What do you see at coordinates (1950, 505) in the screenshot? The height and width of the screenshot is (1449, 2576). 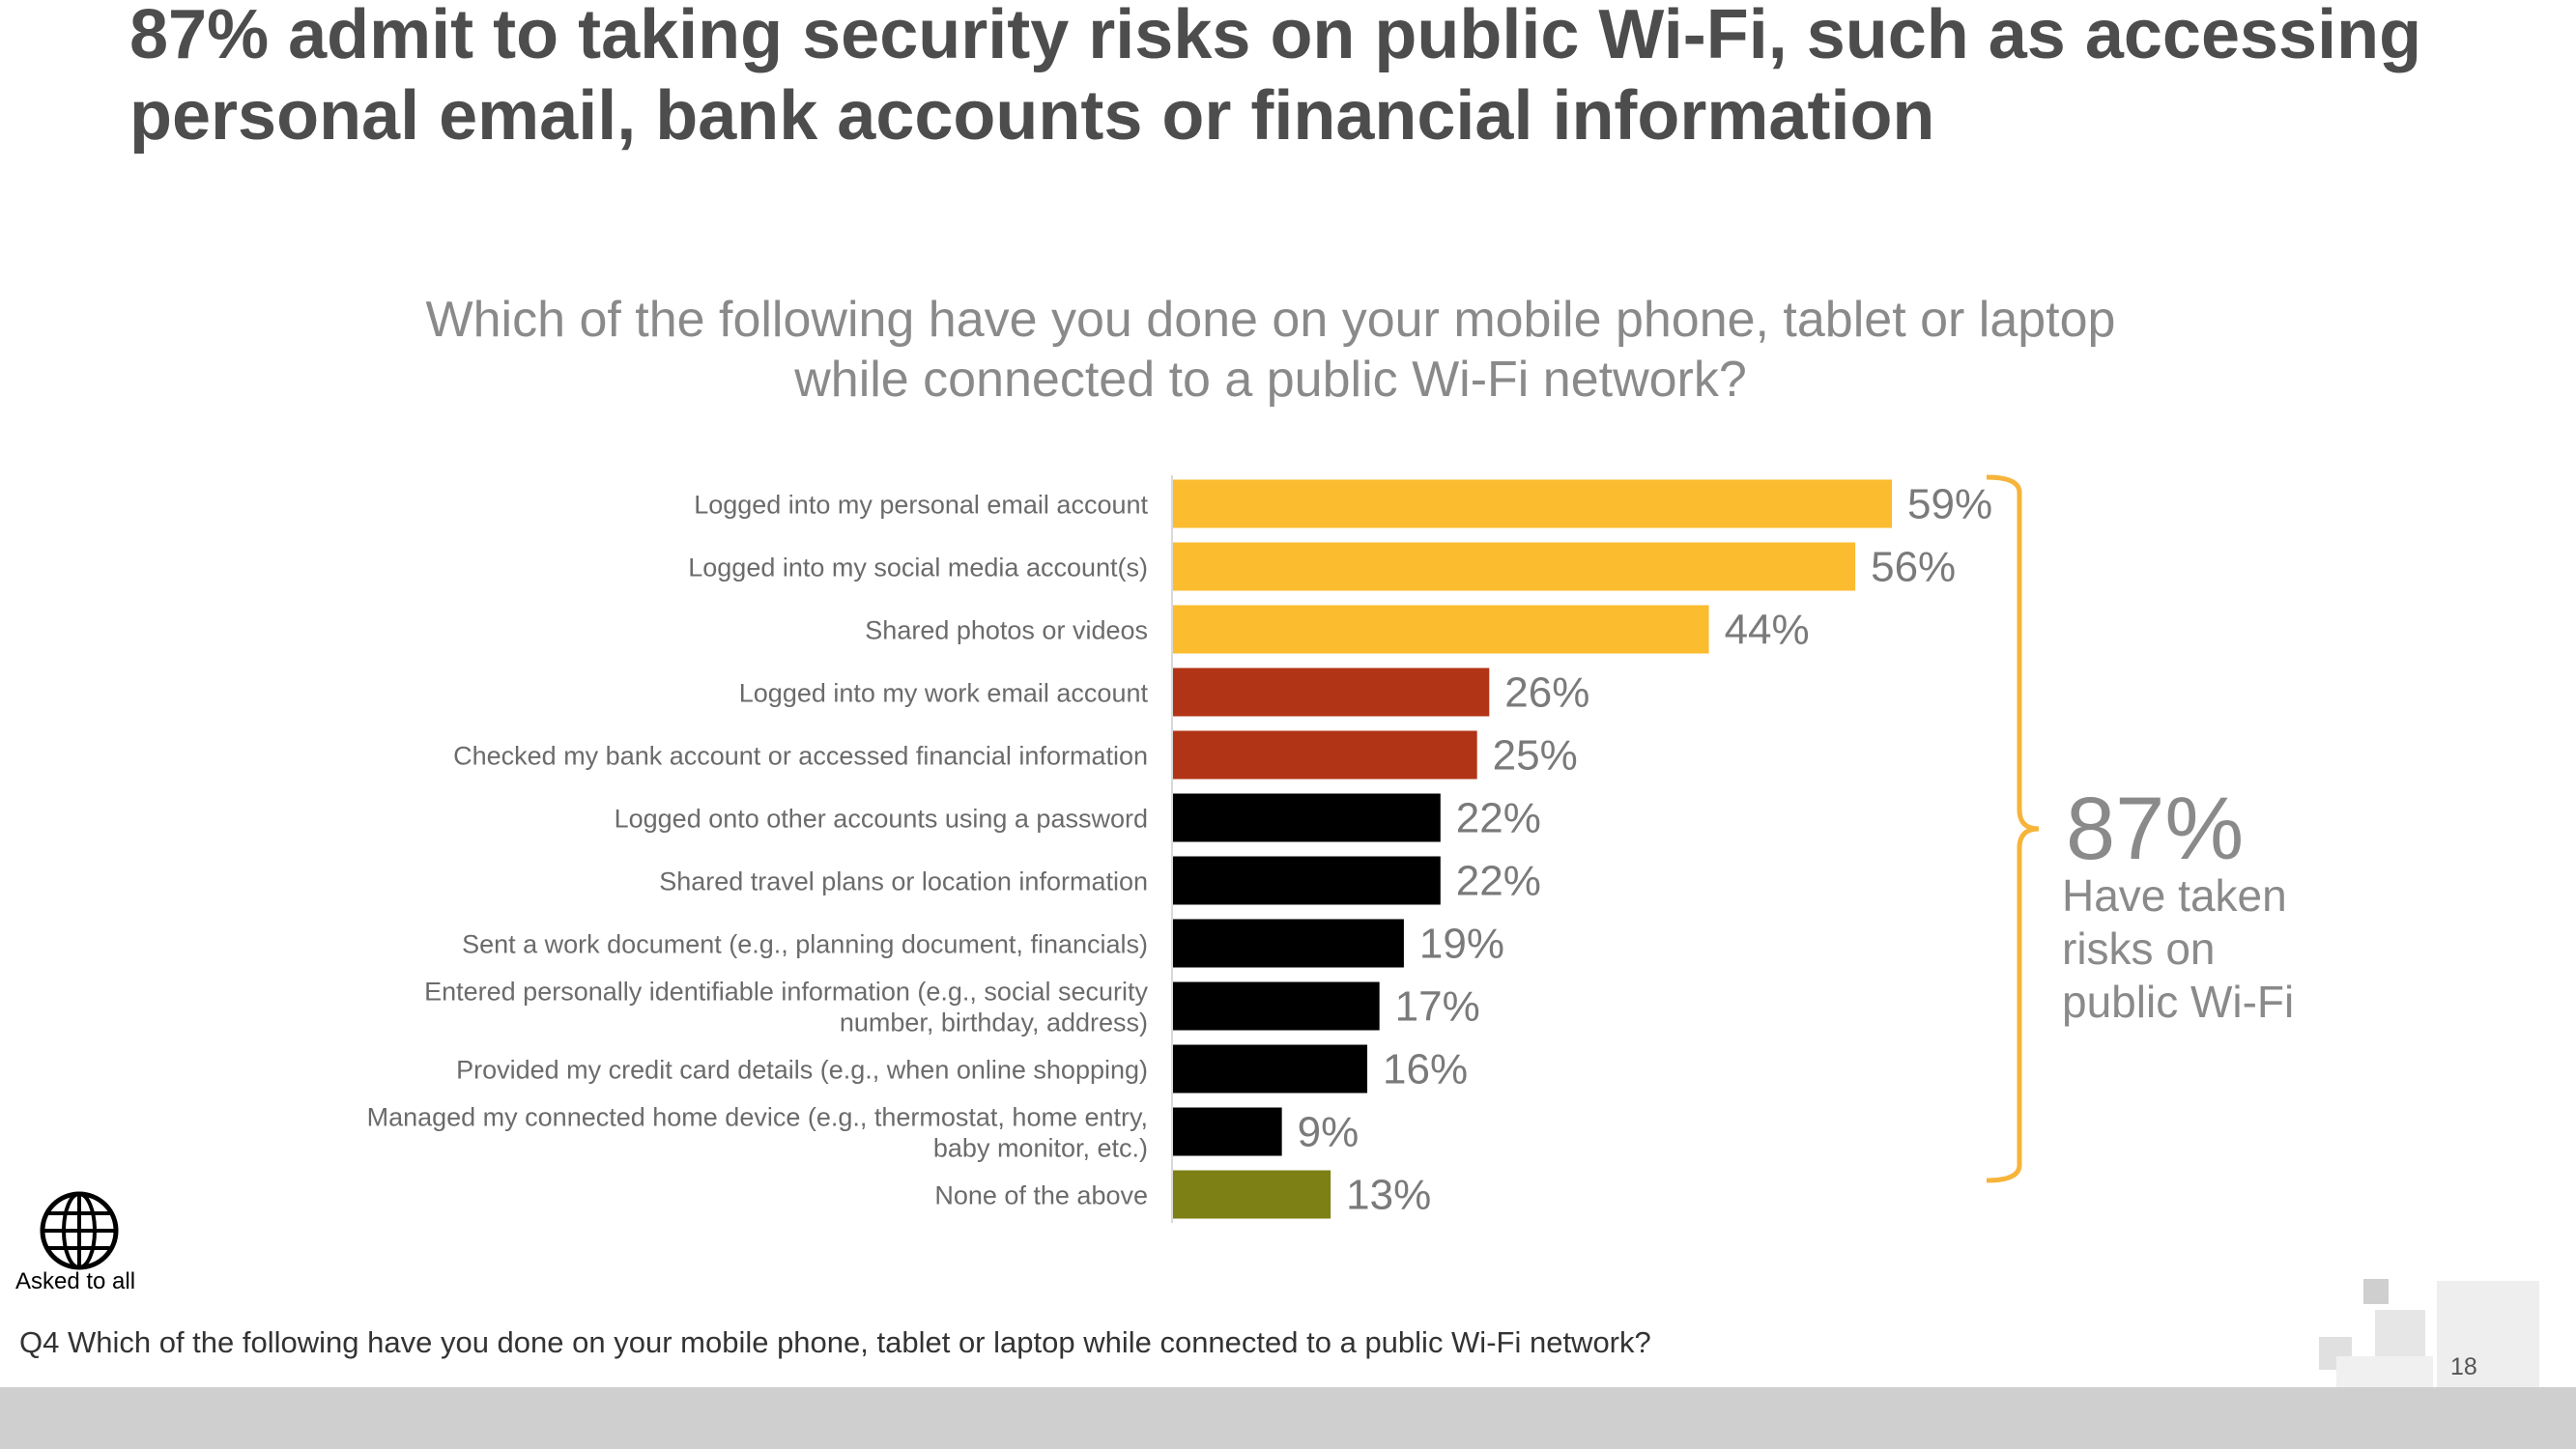 I see `value-label: 59%` at bounding box center [1950, 505].